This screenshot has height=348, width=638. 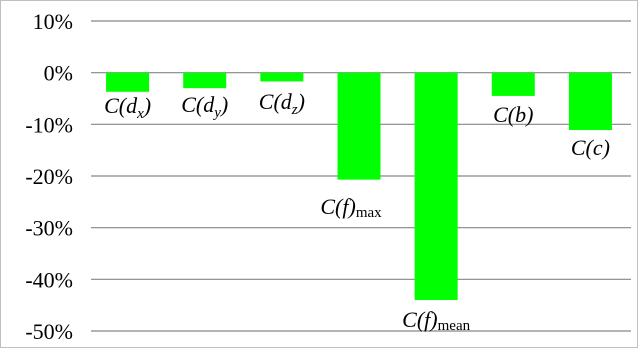 I want to click on y-tick-label: -50%, so click(x=49, y=331).